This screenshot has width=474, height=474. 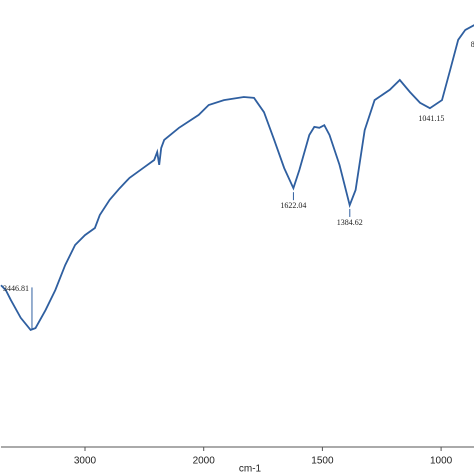 I want to click on x-axis-label: cm-1, so click(x=250, y=469).